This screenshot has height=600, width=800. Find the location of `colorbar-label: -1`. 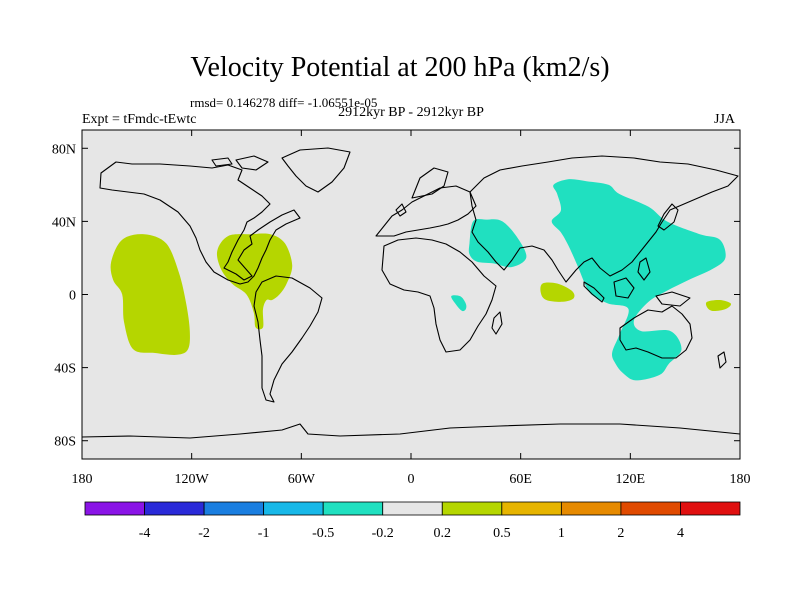

colorbar-label: -1 is located at coordinates (264, 533).